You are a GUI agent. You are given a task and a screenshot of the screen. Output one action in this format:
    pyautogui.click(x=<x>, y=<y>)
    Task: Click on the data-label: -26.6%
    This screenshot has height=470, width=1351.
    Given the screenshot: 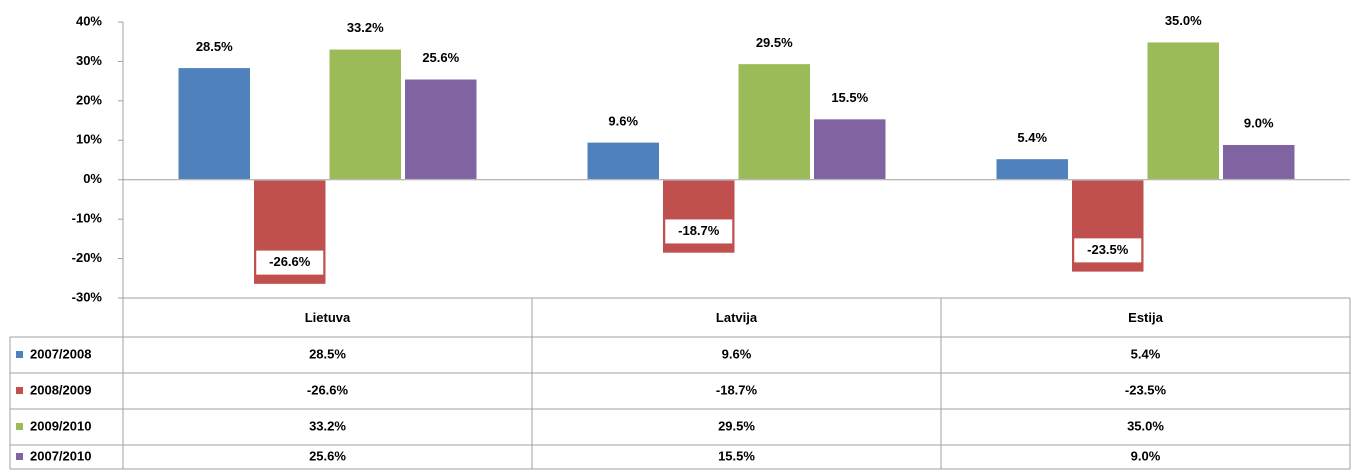 What is the action you would take?
    pyautogui.click(x=290, y=261)
    